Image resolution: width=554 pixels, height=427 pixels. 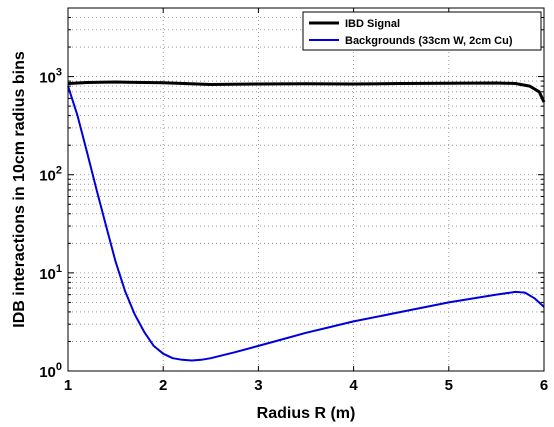 What do you see at coordinates (306, 385) in the screenshot?
I see `x-tick-labels: 1 2 3 4 5 6` at bounding box center [306, 385].